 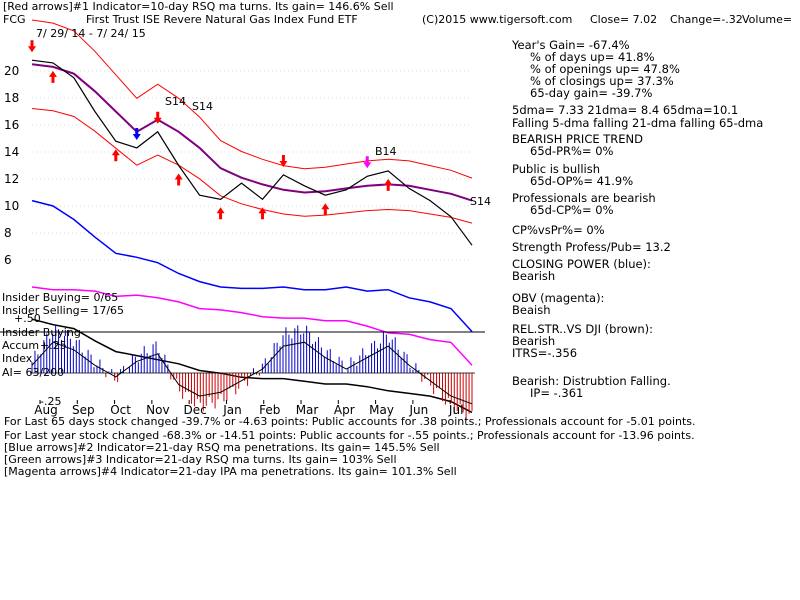 I want to click on y-tick-label: 6, so click(x=8, y=260).